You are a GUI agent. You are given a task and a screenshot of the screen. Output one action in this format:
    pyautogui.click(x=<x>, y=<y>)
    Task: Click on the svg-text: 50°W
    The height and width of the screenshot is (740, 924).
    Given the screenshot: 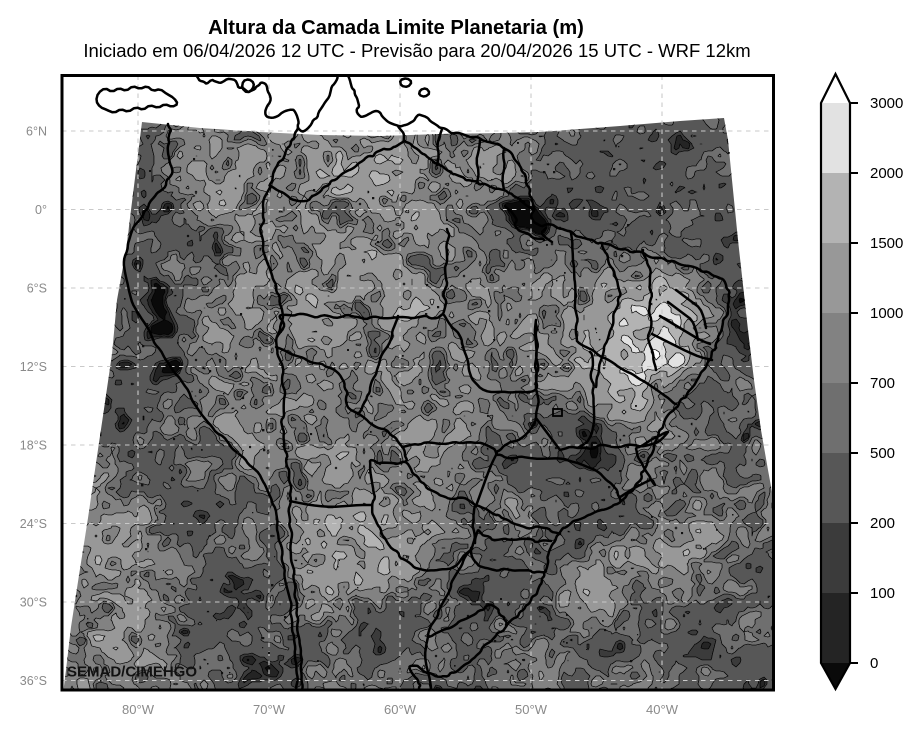 What is the action you would take?
    pyautogui.click(x=531, y=709)
    